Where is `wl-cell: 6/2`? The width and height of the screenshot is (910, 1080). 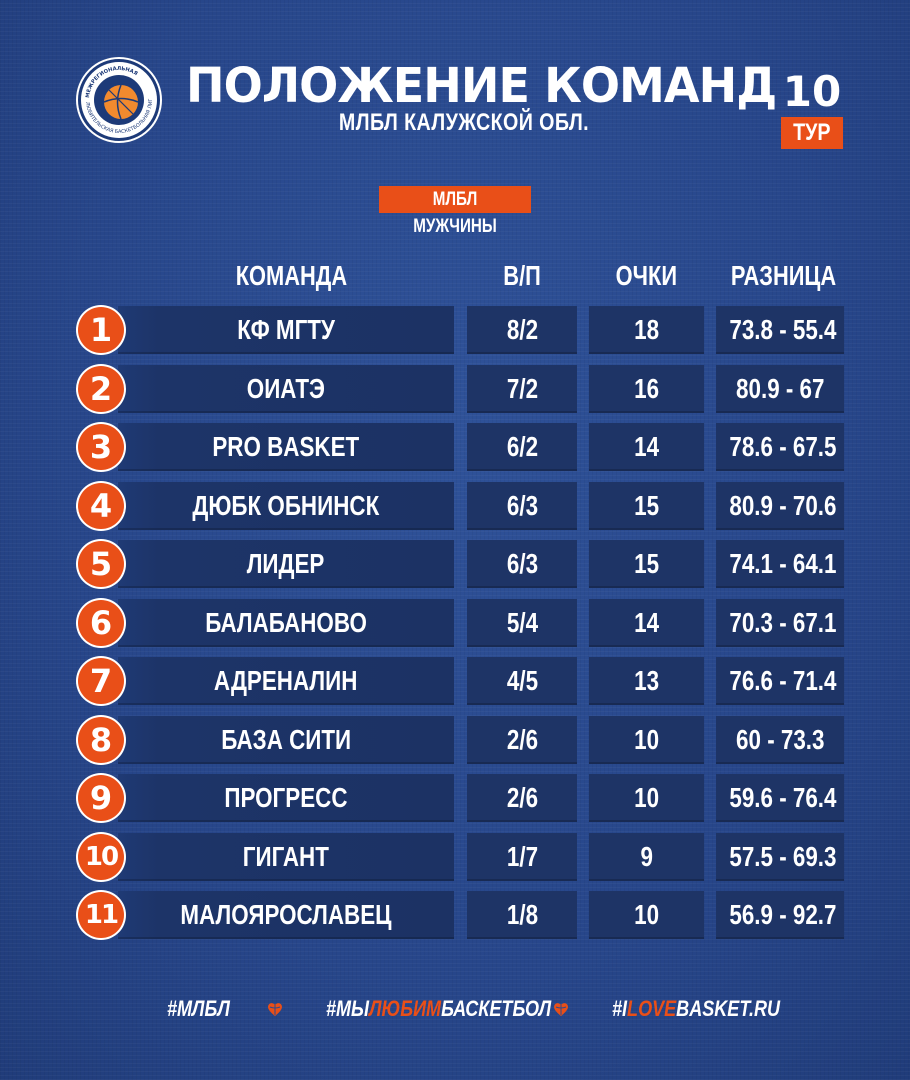
wl-cell: 6/2 is located at coordinates (522, 447).